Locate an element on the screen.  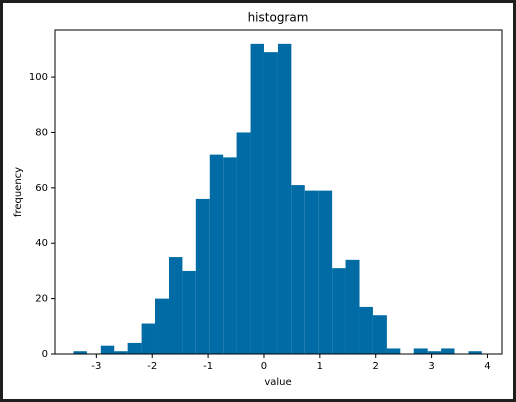
y-tick-label: 20 is located at coordinates (41, 299).